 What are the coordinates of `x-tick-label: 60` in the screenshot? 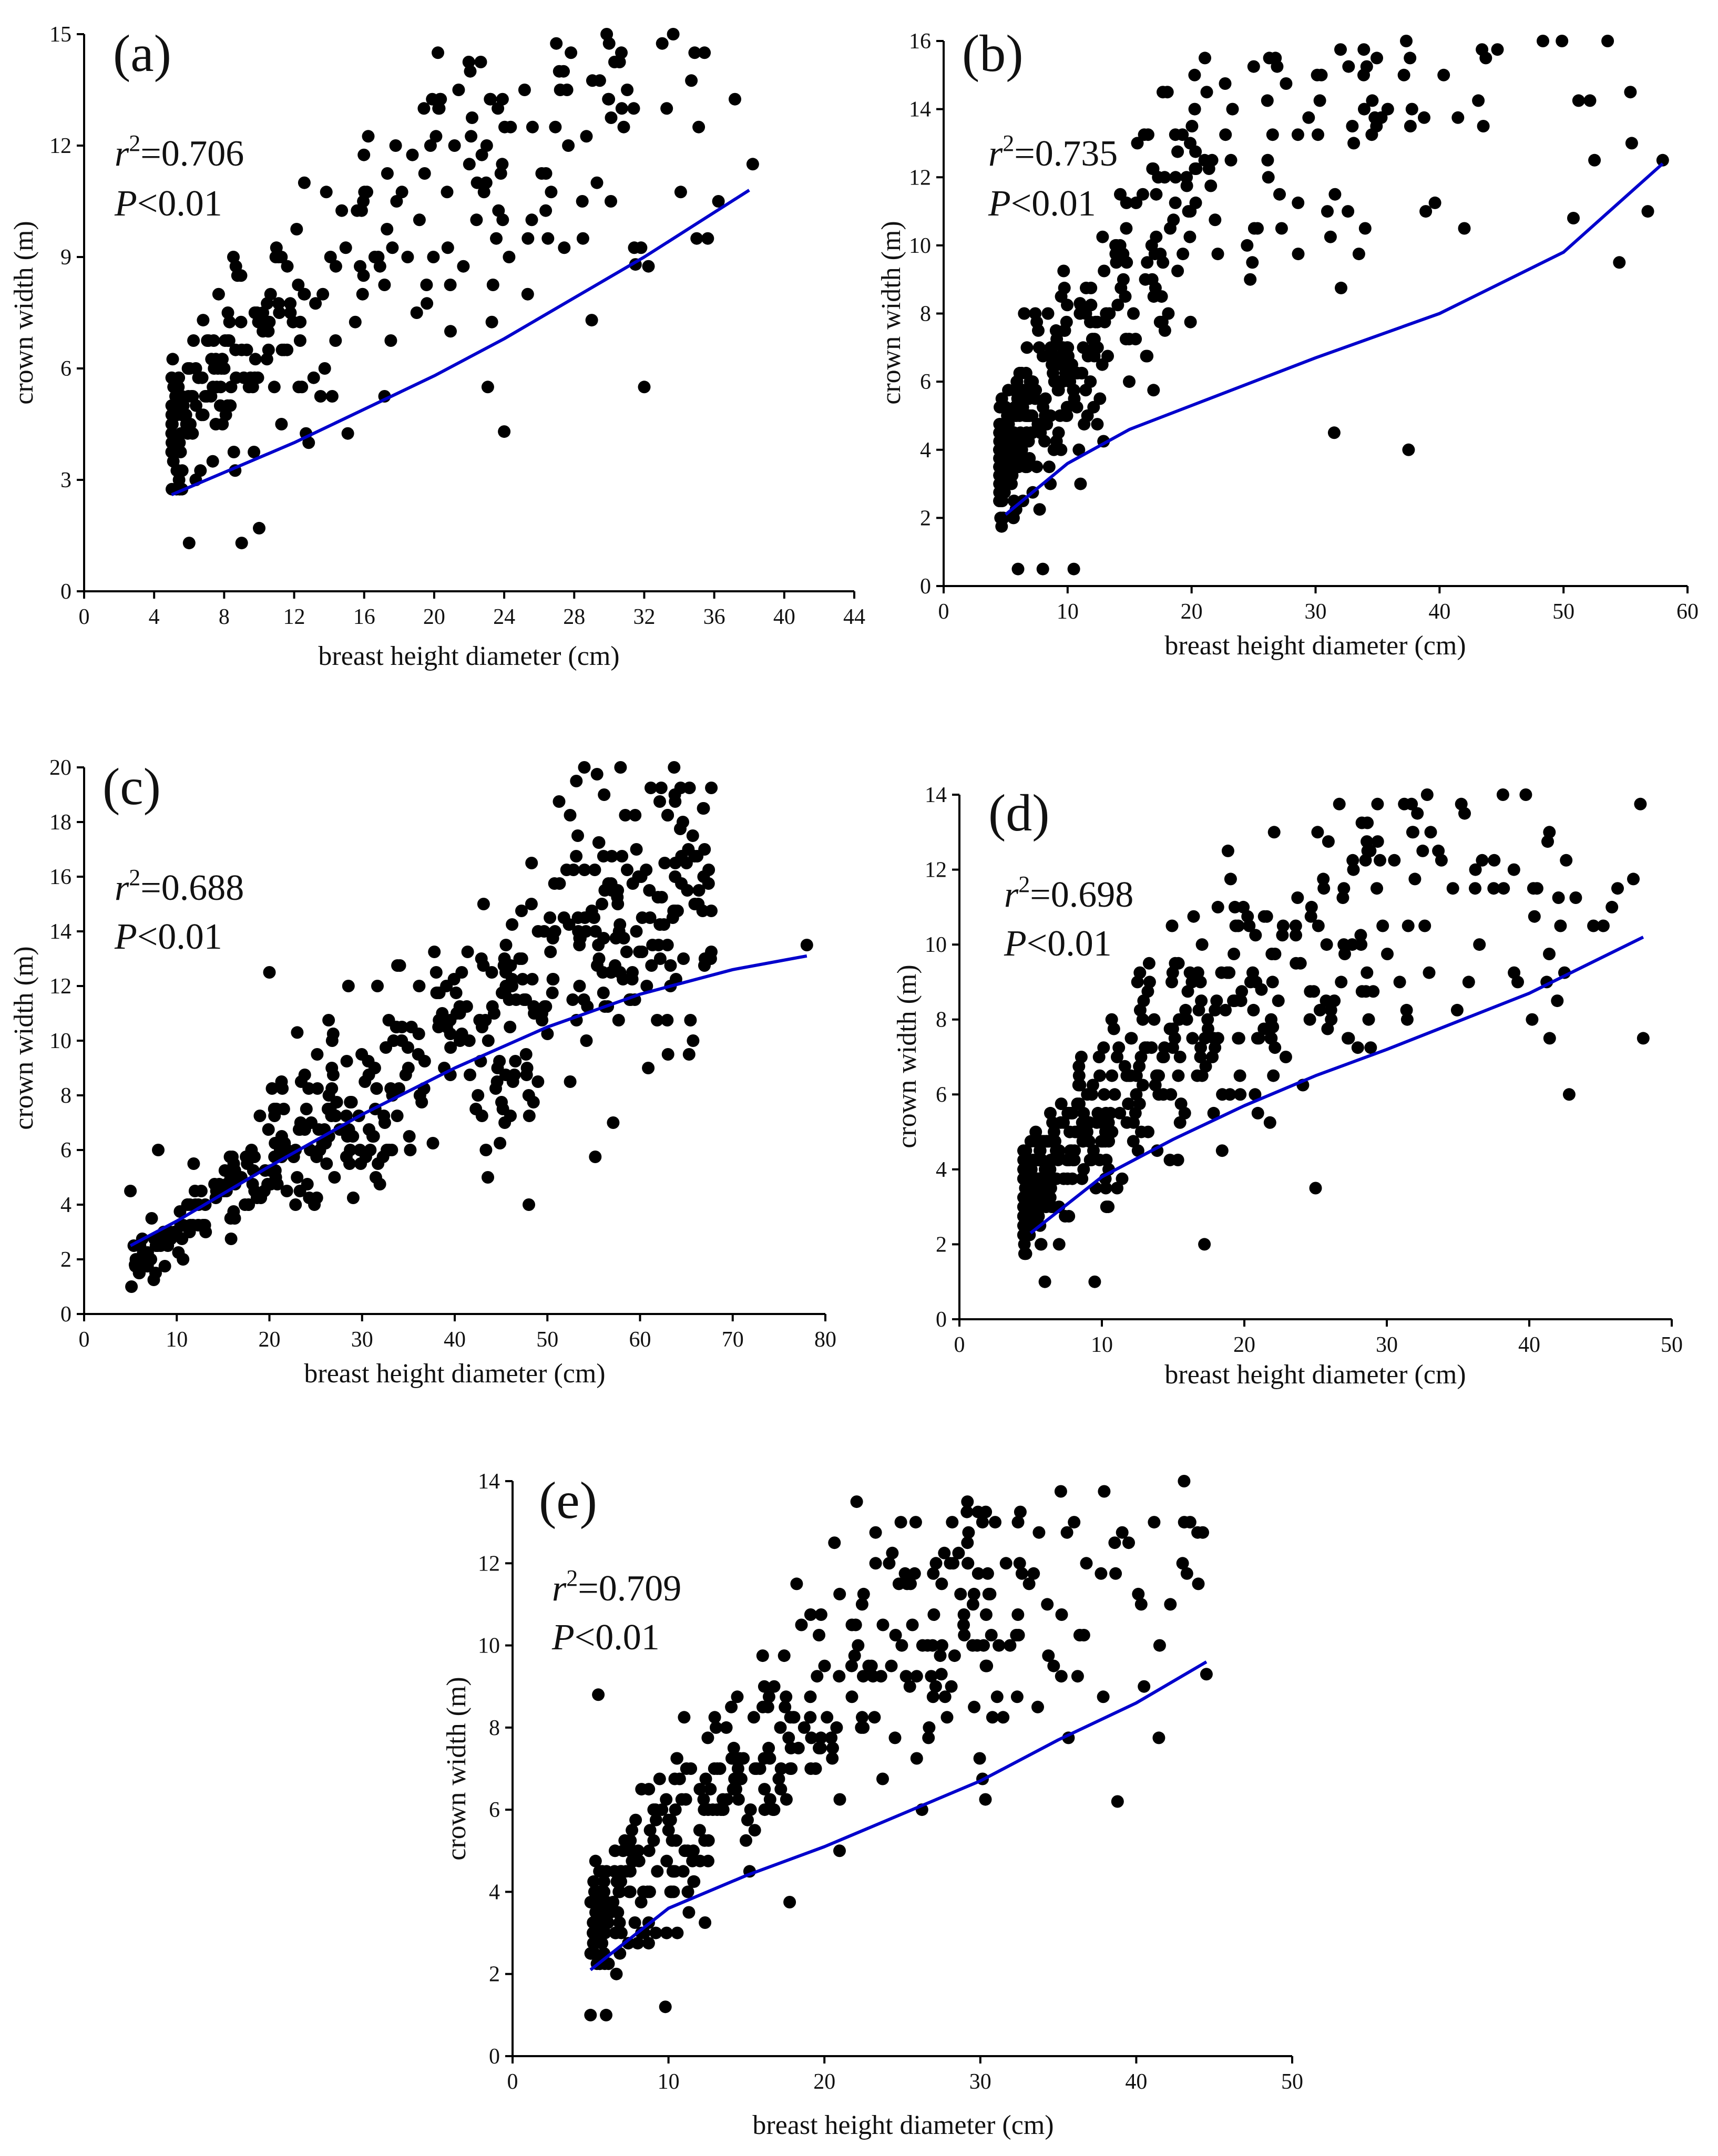 It's located at (640, 1340).